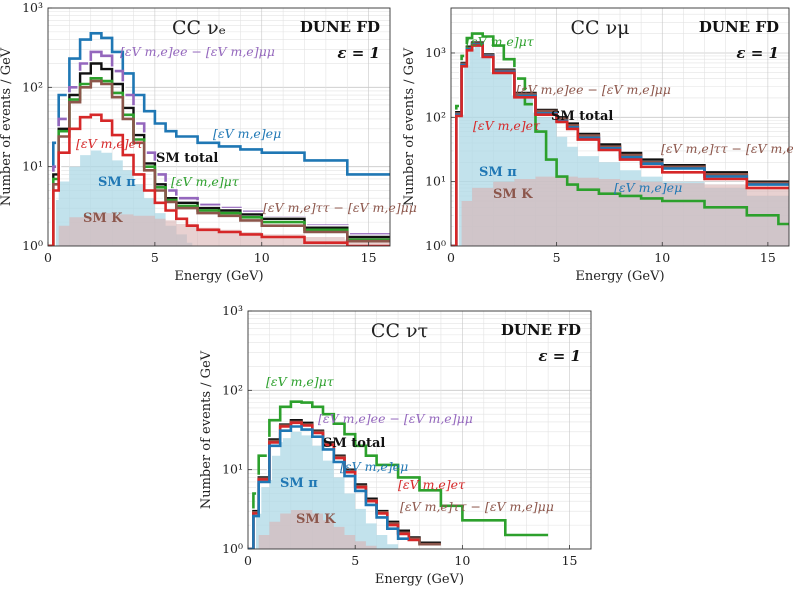 This screenshot has height=593, width=793. Describe the element at coordinates (599, 28) in the screenshot. I see `chart-title: CC νμ` at that location.